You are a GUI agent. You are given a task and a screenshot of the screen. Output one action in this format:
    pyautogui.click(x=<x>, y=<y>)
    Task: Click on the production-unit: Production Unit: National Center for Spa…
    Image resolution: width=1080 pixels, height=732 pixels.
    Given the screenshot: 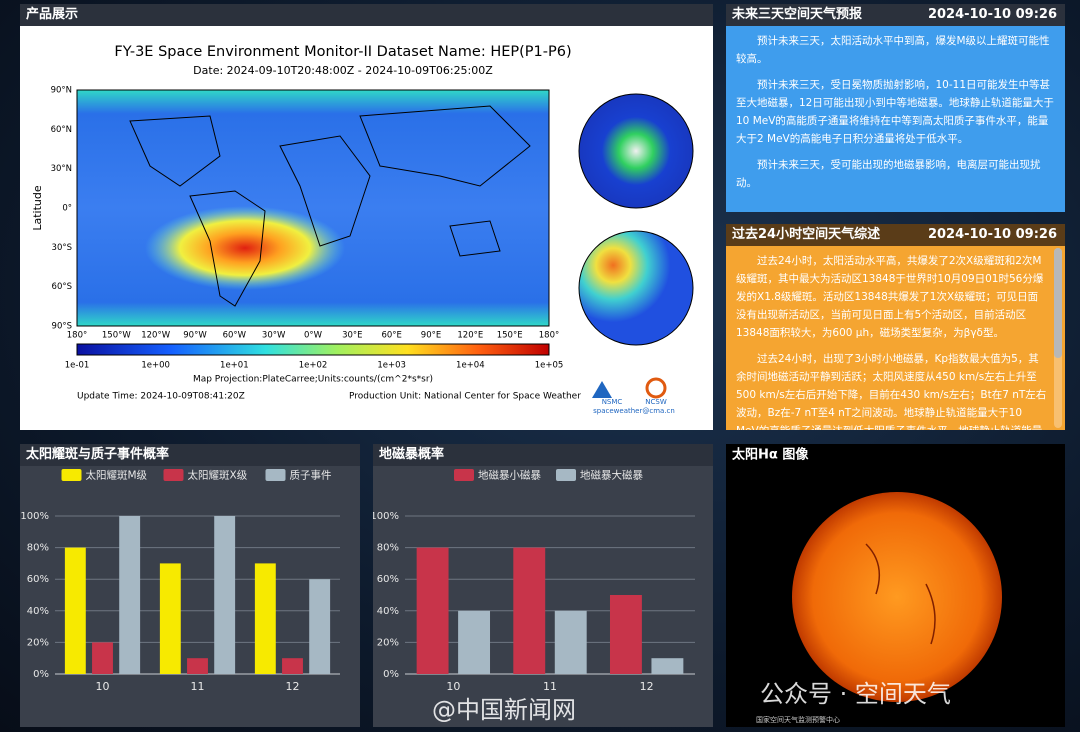 What is the action you would take?
    pyautogui.click(x=465, y=397)
    